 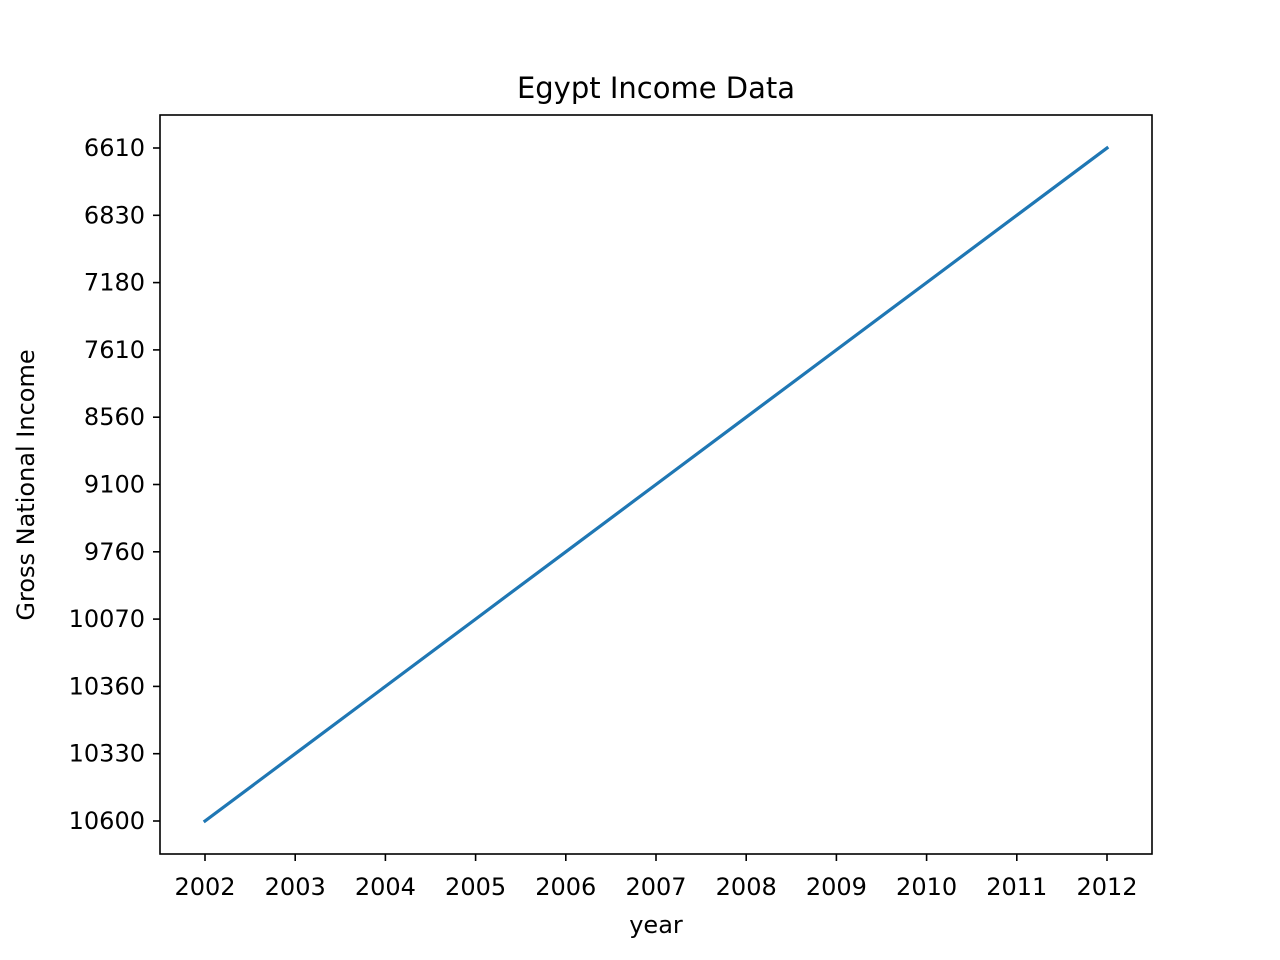 What do you see at coordinates (565, 887) in the screenshot?
I see `x-tick-label: 2006` at bounding box center [565, 887].